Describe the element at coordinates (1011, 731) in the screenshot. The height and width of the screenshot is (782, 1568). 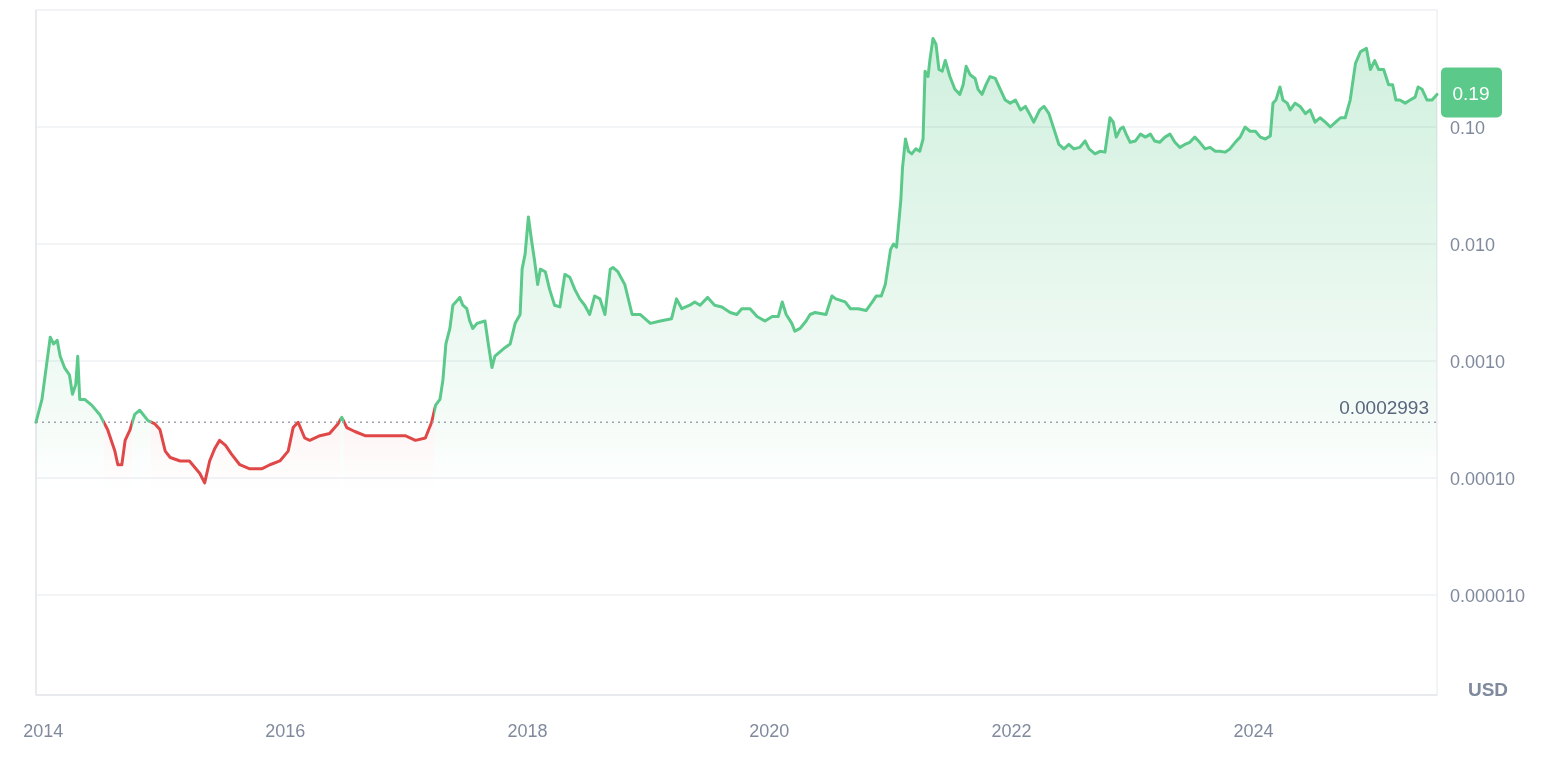
I see `x-tick-label: 2022` at that location.